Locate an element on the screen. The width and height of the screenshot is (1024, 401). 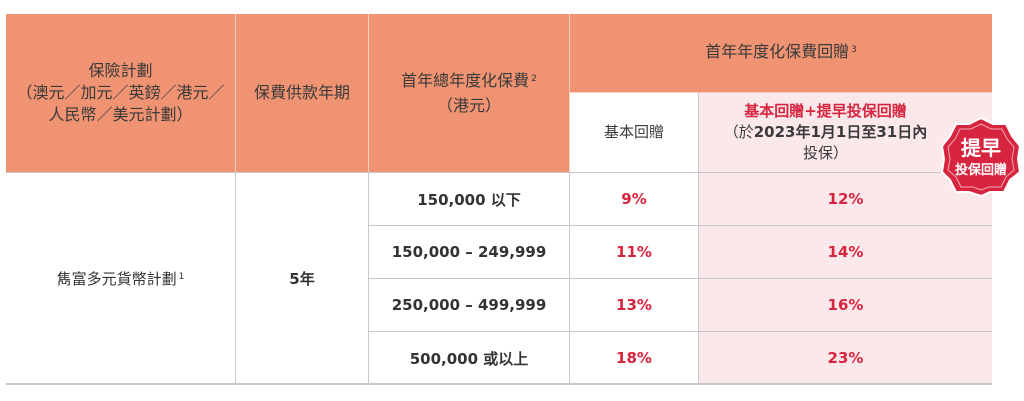
combined-value: 12% is located at coordinates (845, 199).